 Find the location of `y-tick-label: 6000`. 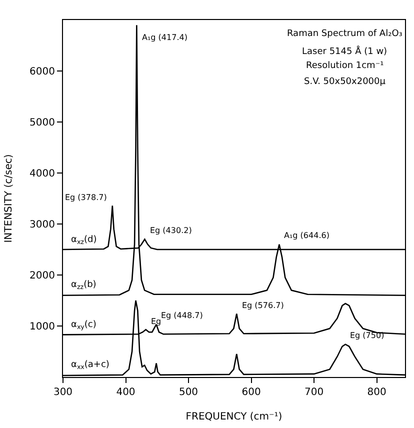

y-tick-label: 6000 is located at coordinates (42, 72).